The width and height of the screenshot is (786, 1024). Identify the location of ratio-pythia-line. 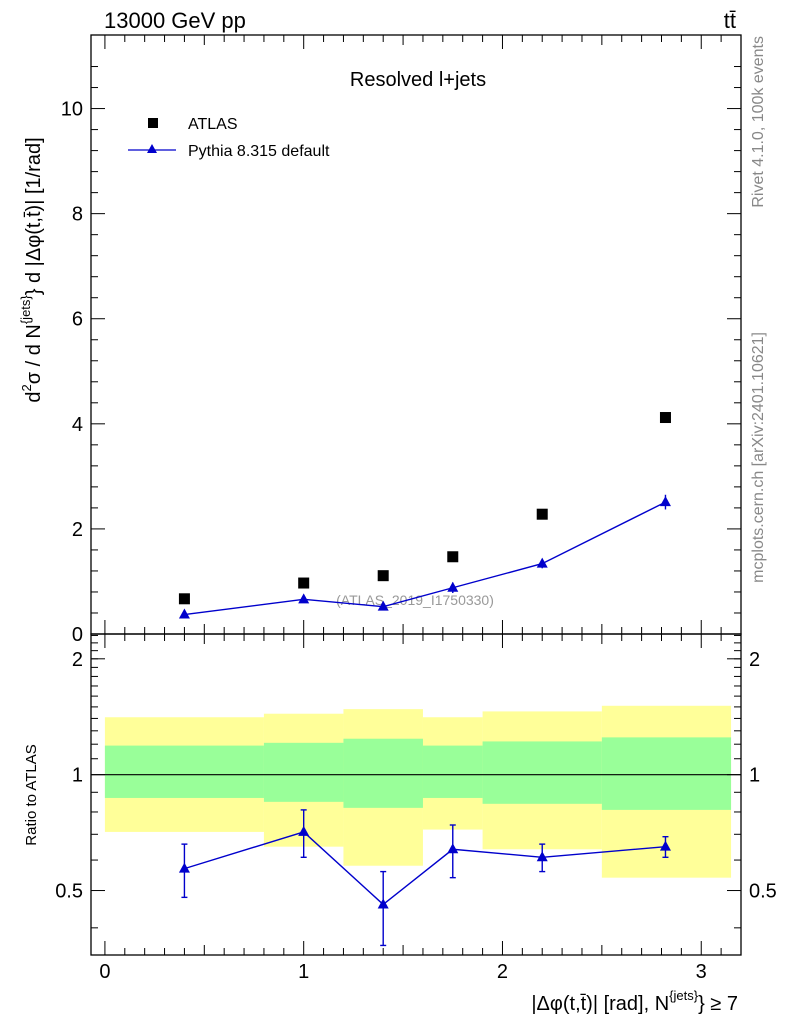
(425, 868).